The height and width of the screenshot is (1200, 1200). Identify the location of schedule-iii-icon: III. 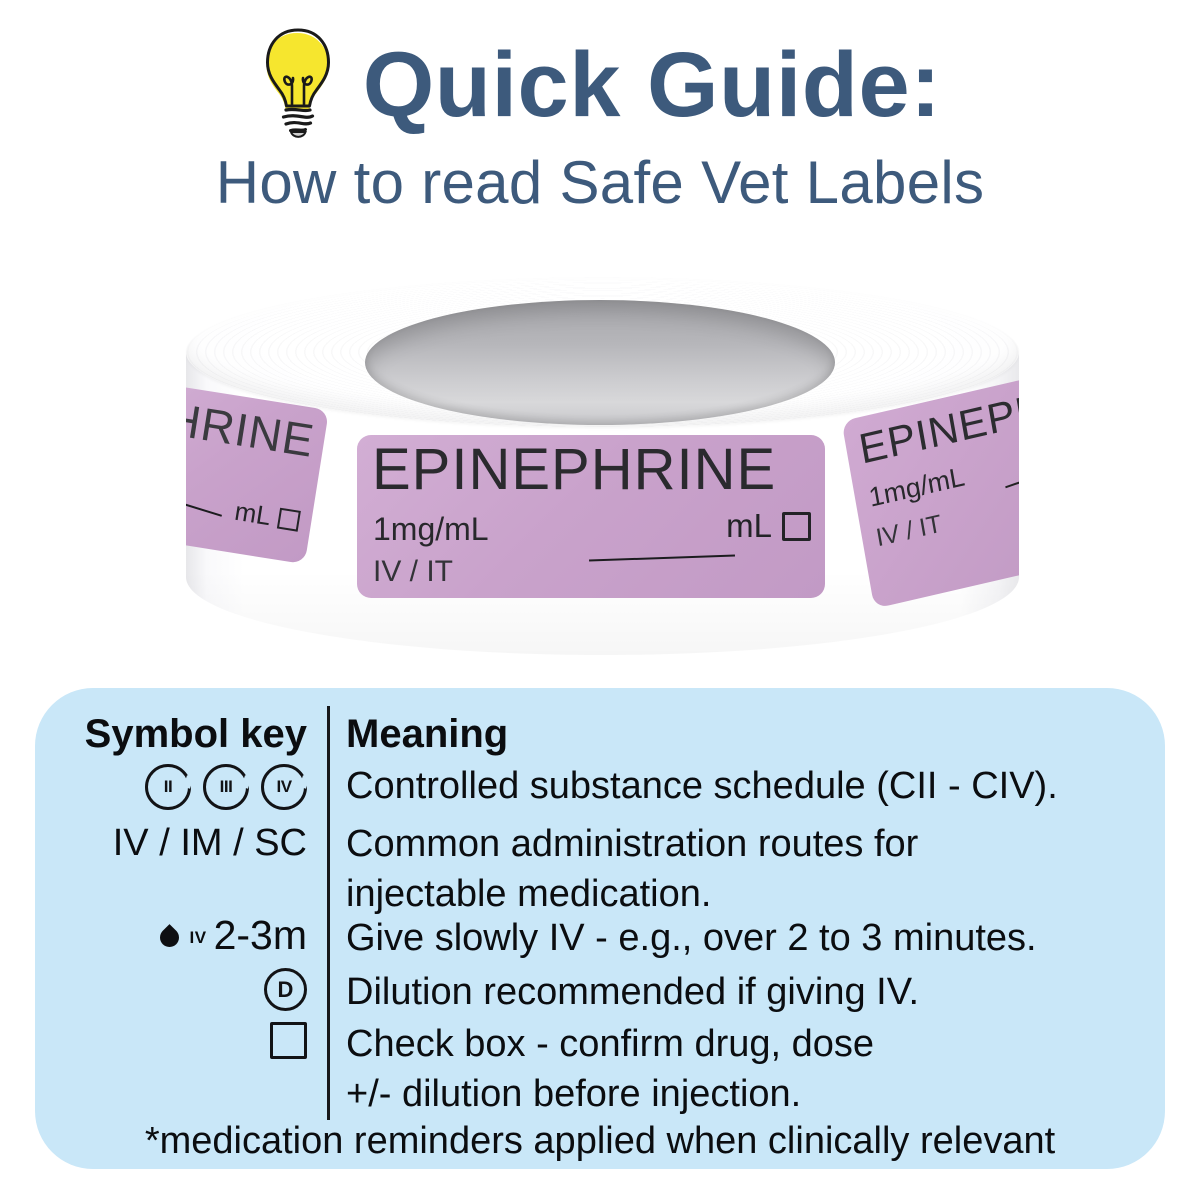
(227, 787).